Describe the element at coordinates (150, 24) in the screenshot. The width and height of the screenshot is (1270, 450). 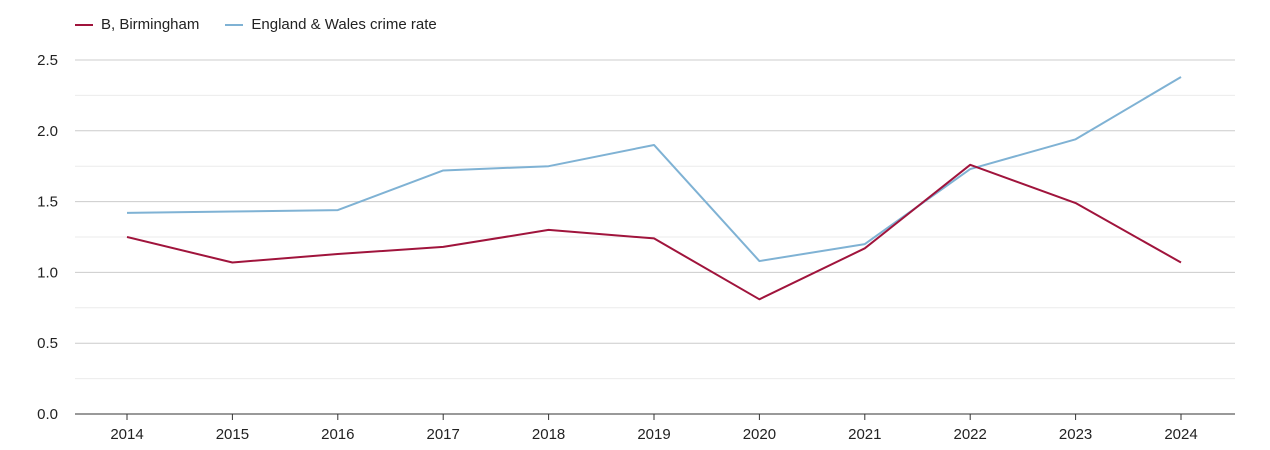
I see `legend-label-birmingham: B, Birmingham` at that location.